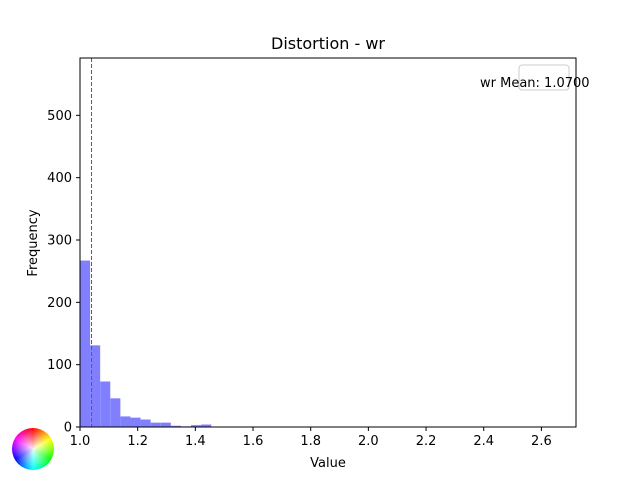 The width and height of the screenshot is (640, 480). Describe the element at coordinates (483, 441) in the screenshot. I see `x-tick-label-7: 2.4` at that location.